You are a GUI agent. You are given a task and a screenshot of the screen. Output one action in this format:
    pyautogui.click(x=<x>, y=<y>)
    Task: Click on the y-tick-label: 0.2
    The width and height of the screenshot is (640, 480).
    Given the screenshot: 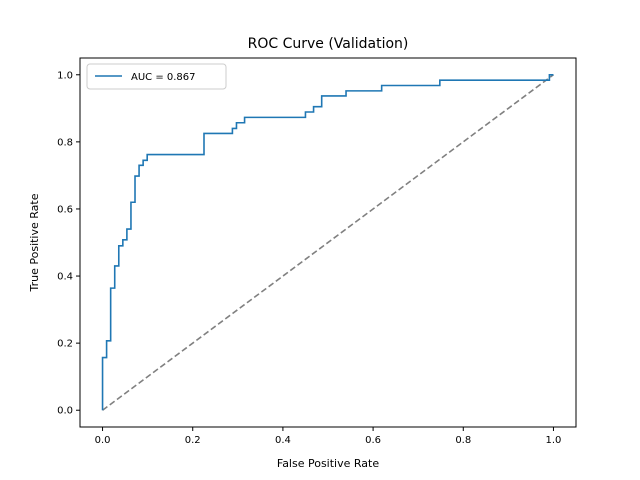 What is the action you would take?
    pyautogui.click(x=65, y=344)
    